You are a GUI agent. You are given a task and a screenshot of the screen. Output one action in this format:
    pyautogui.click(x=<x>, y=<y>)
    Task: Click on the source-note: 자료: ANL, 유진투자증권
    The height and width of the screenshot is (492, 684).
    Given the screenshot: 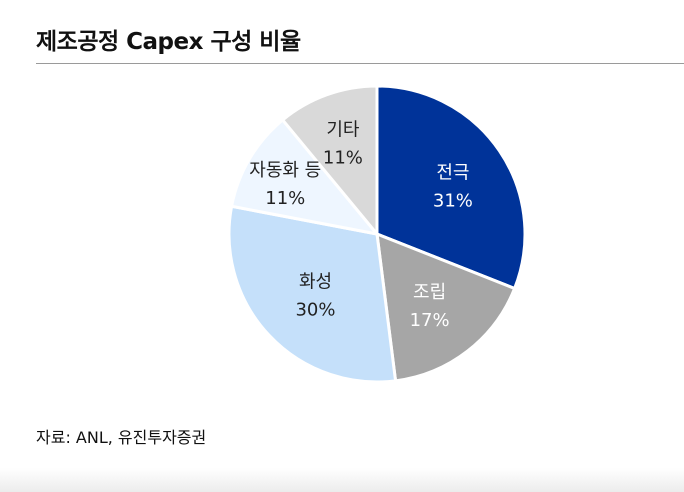 What is the action you would take?
    pyautogui.click(x=121, y=437)
    